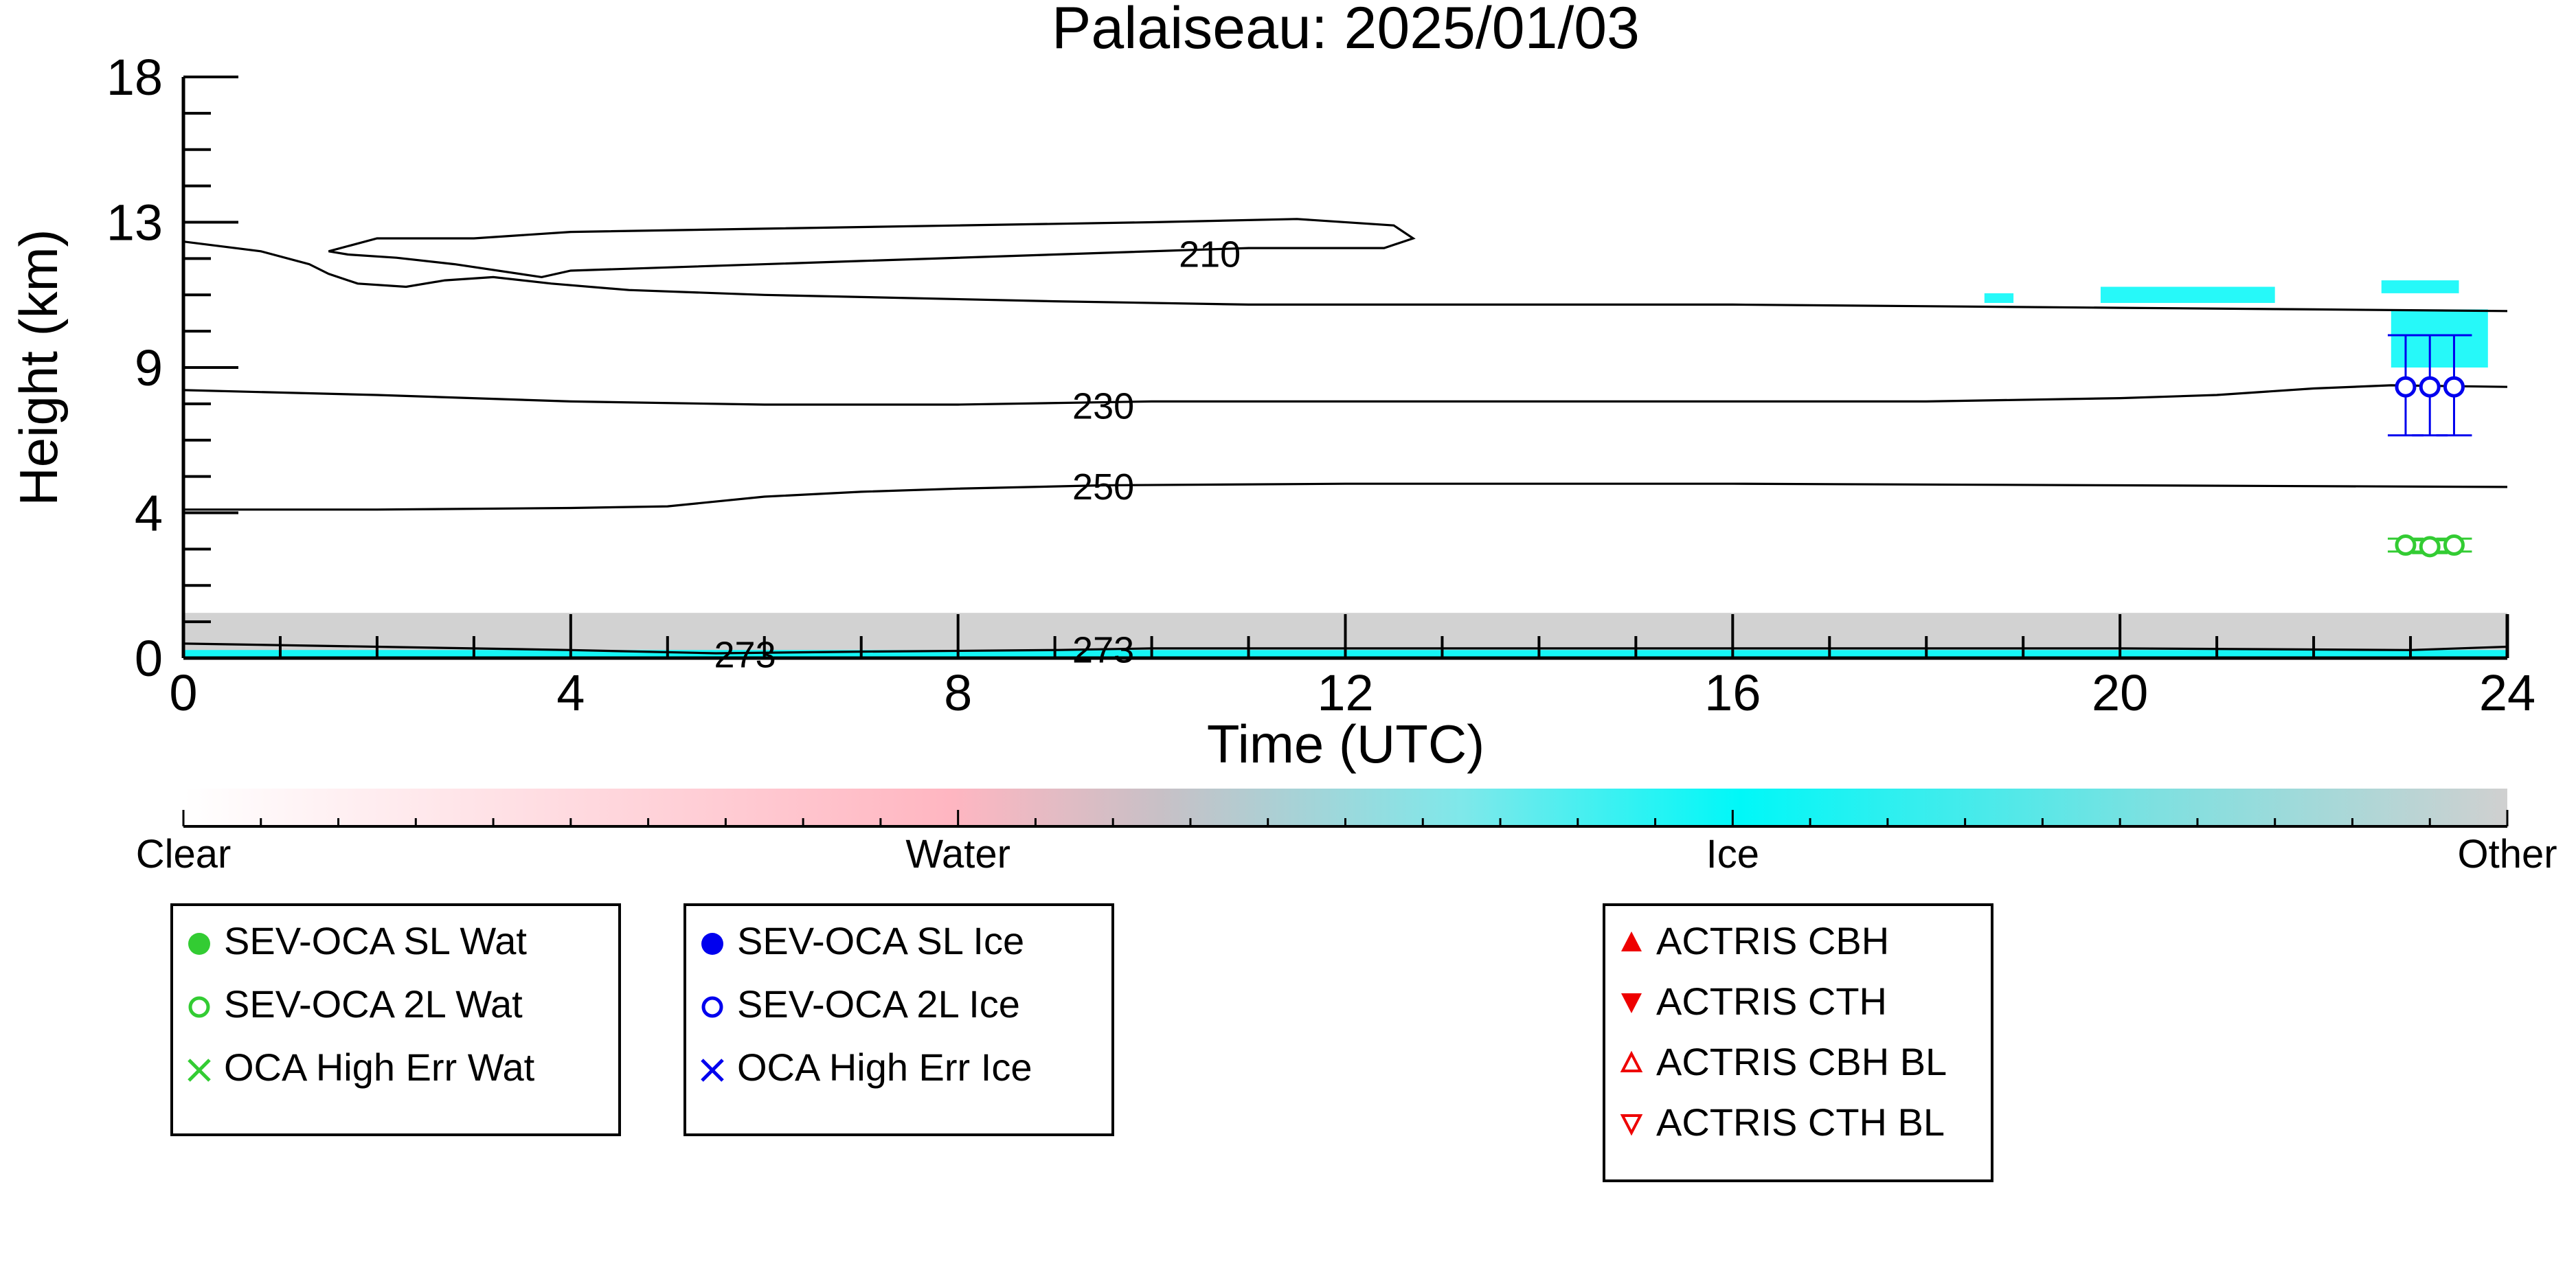  Describe the element at coordinates (1346, 30) in the screenshot. I see `chart-title: Palaiseau: 2025/01/03` at that location.